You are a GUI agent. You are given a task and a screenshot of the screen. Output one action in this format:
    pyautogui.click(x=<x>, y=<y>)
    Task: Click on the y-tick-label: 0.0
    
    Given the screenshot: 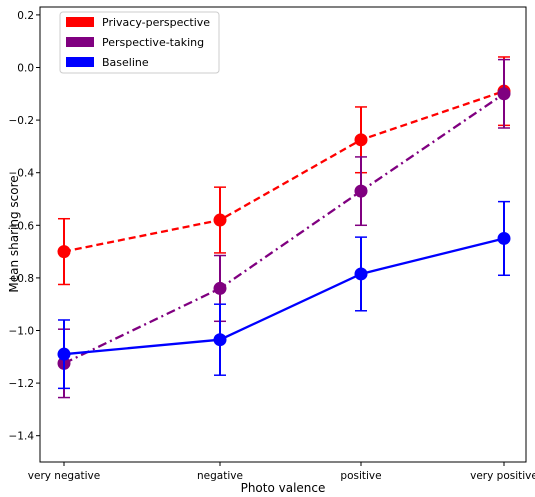 What is the action you would take?
    pyautogui.click(x=25, y=68)
    